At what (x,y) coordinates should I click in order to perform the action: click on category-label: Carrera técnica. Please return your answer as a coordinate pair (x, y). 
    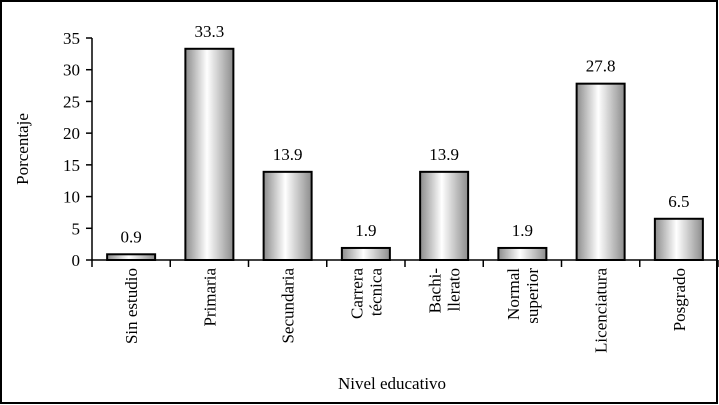
    Looking at the image, I should click on (366, 293).